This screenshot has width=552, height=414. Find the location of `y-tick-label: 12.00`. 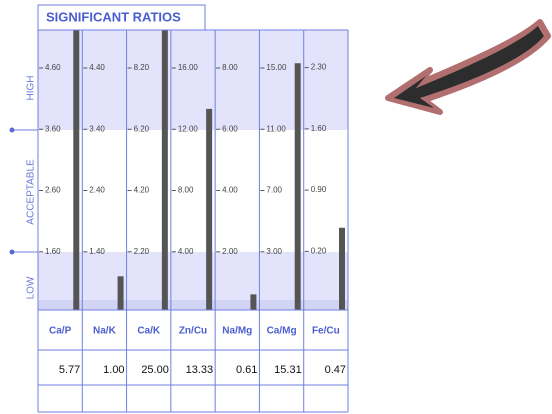

y-tick-label: 12.00 is located at coordinates (188, 128).